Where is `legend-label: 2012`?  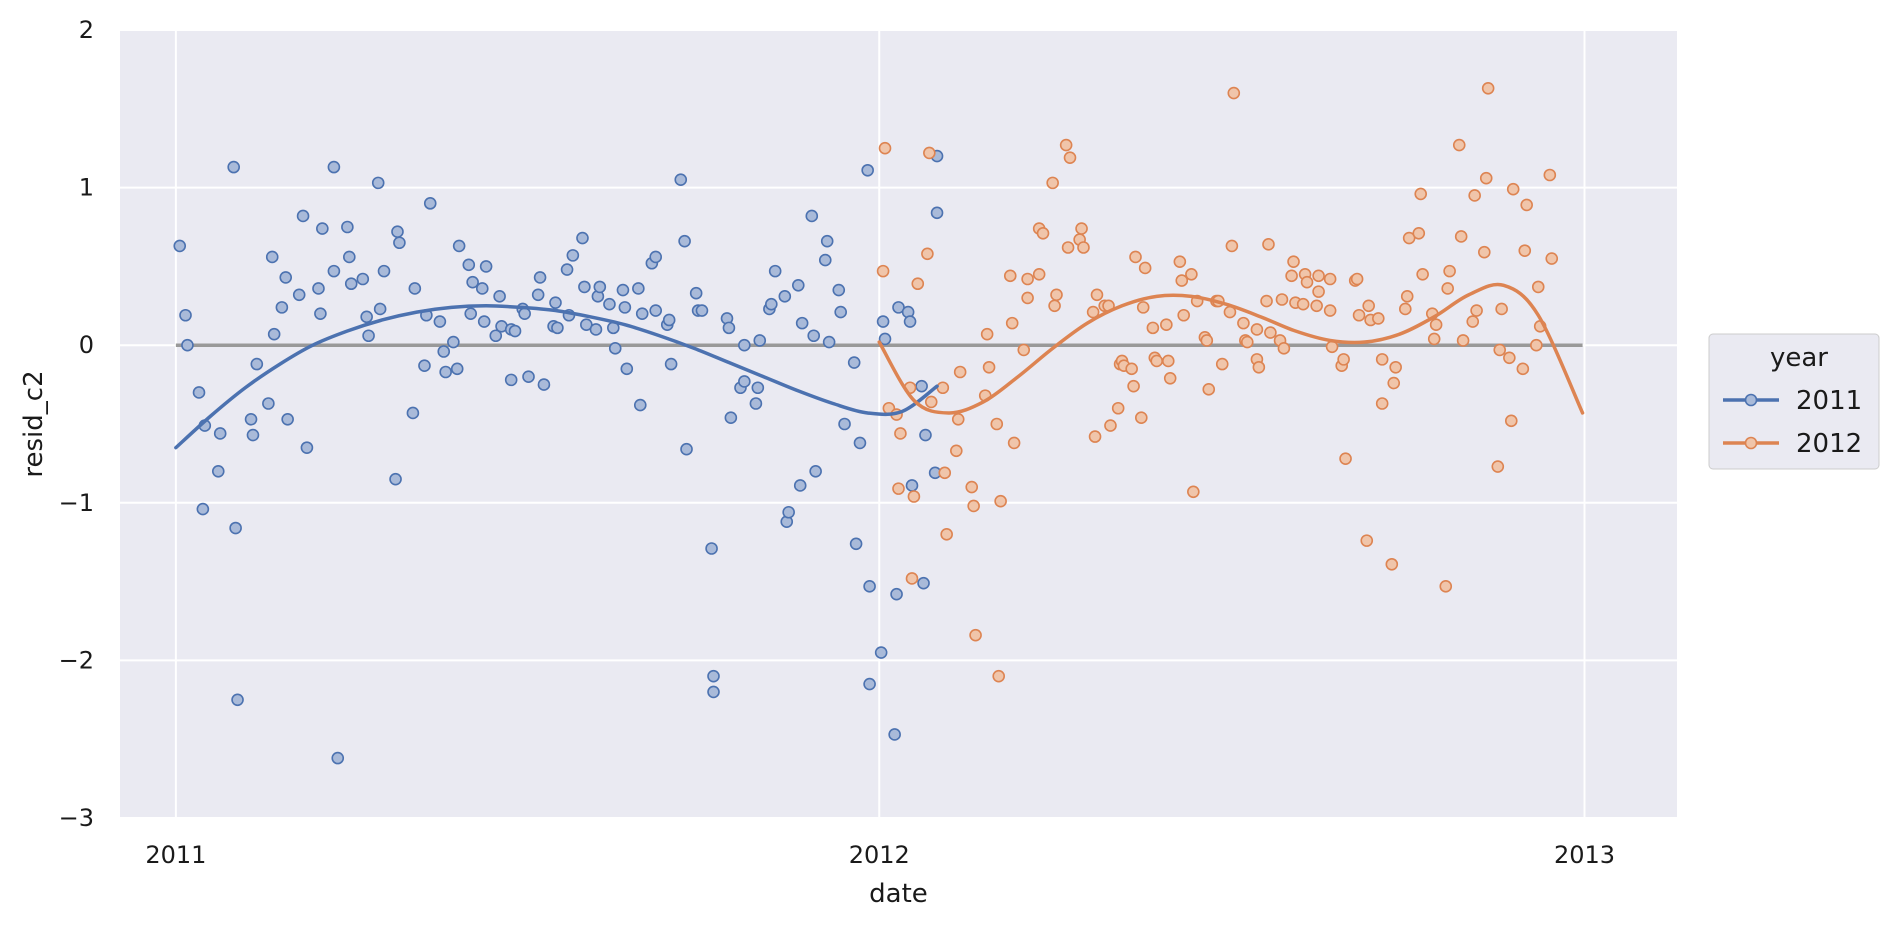
legend-label: 2012 is located at coordinates (1829, 444).